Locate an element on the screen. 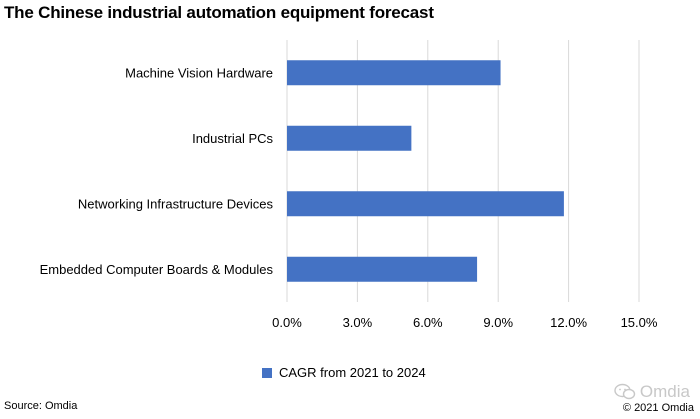 This screenshot has width=700, height=419. category-label: Industrial PCs is located at coordinates (232, 138).